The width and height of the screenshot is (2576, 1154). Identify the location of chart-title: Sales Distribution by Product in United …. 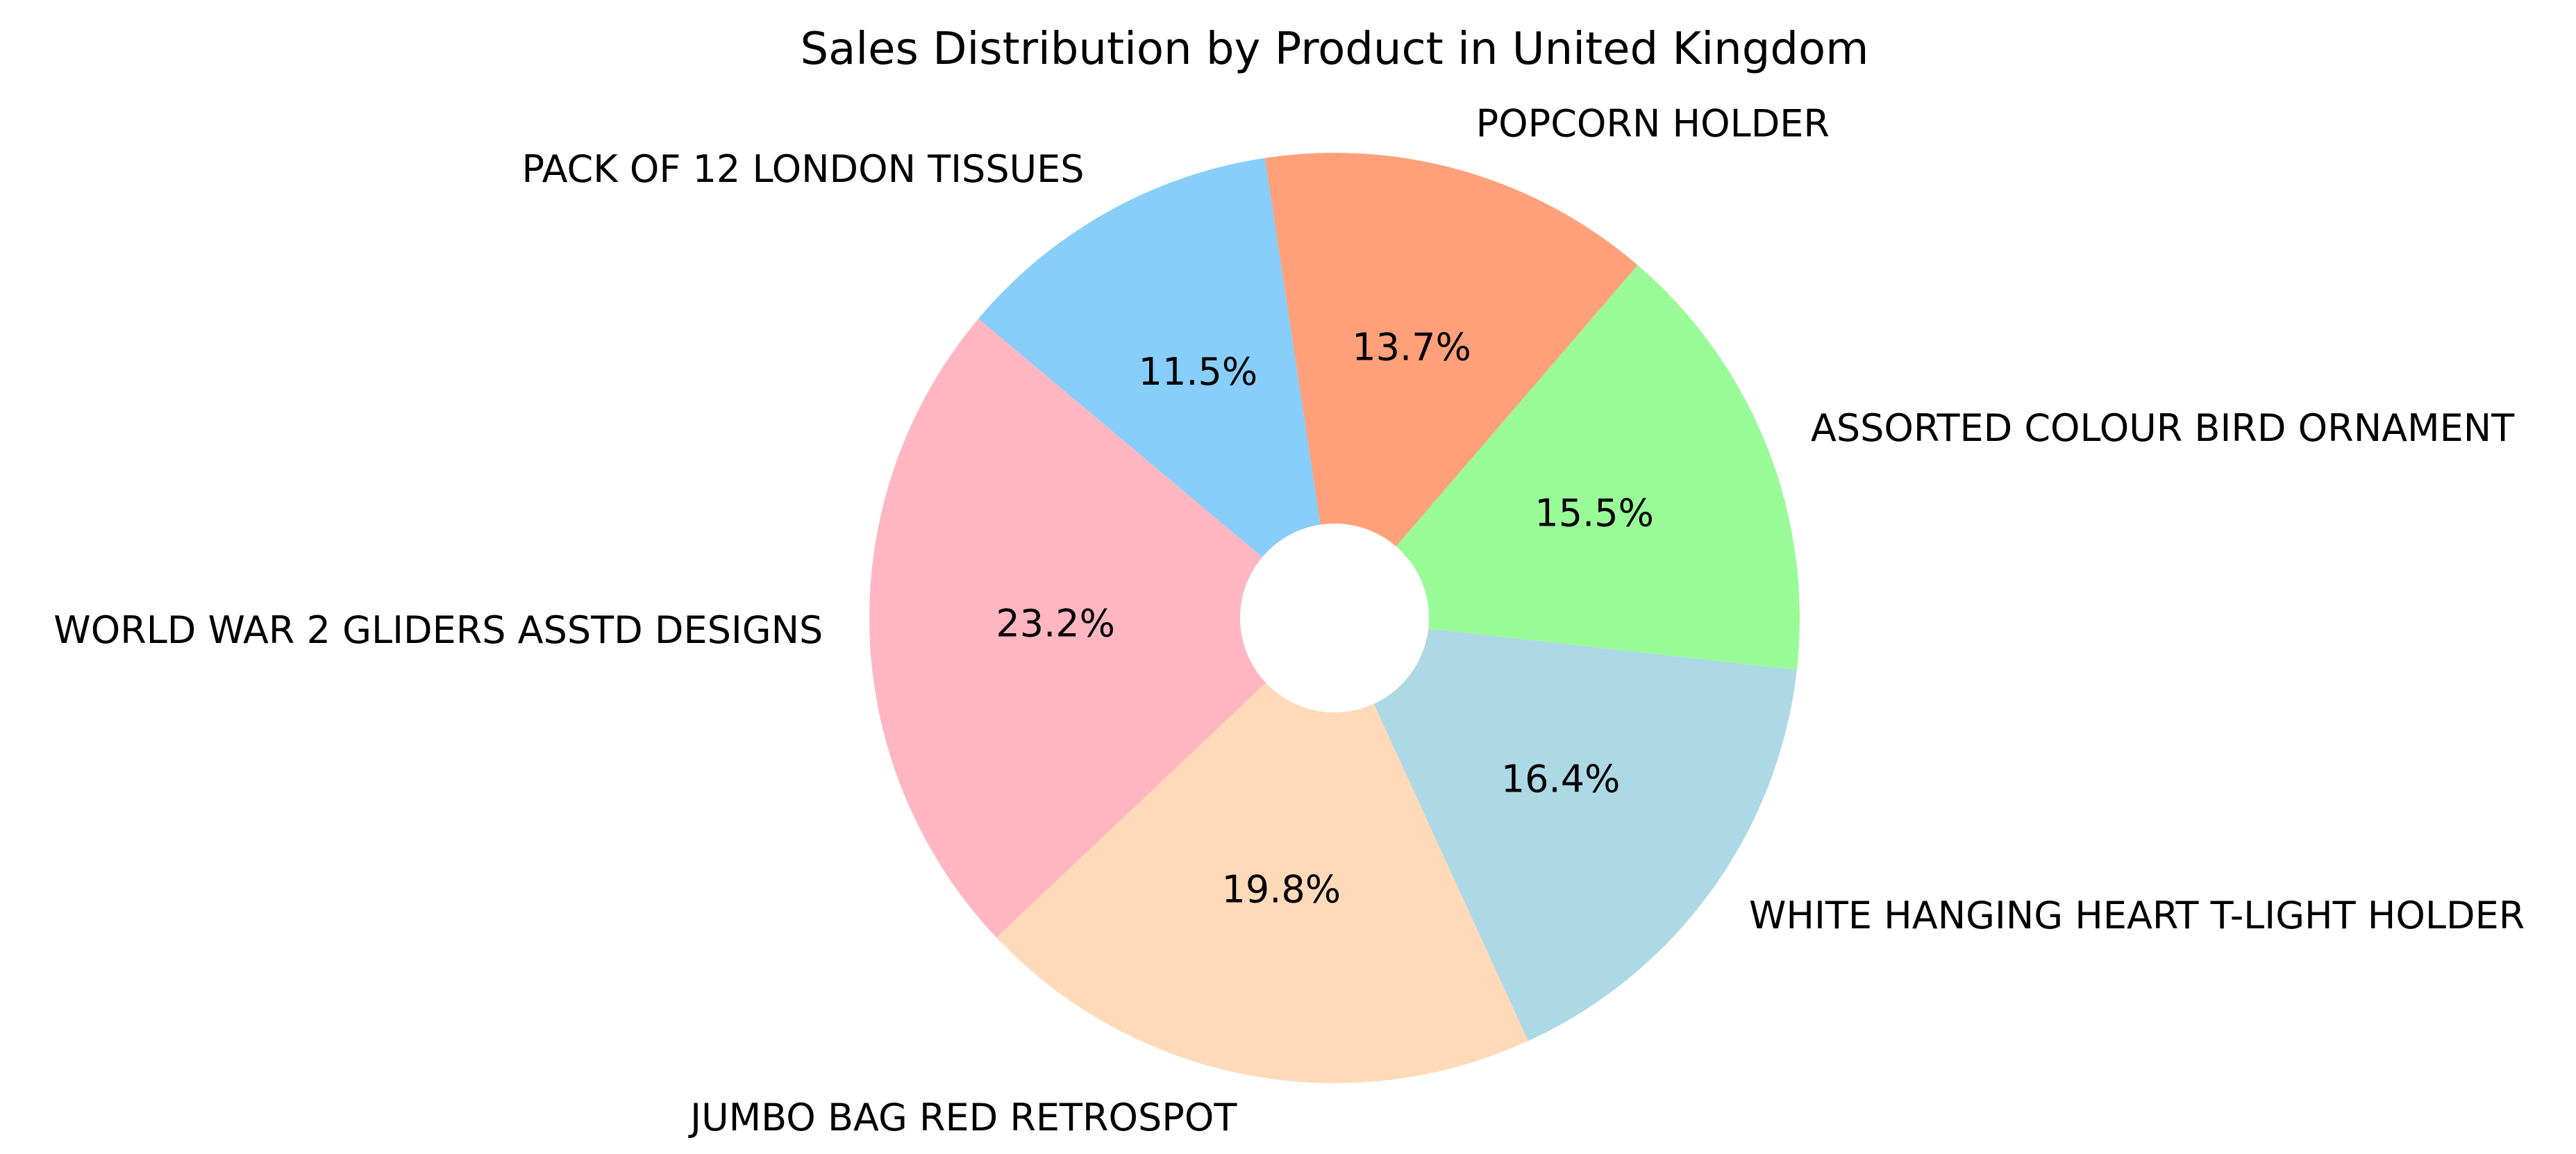
(1335, 49).